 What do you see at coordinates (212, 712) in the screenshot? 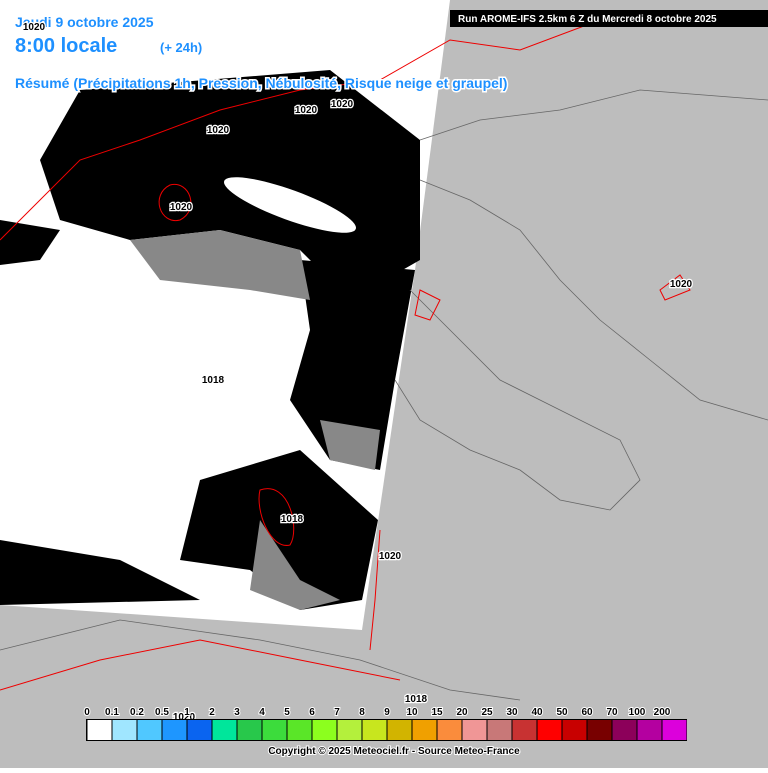
I see `legend-label: 2` at bounding box center [212, 712].